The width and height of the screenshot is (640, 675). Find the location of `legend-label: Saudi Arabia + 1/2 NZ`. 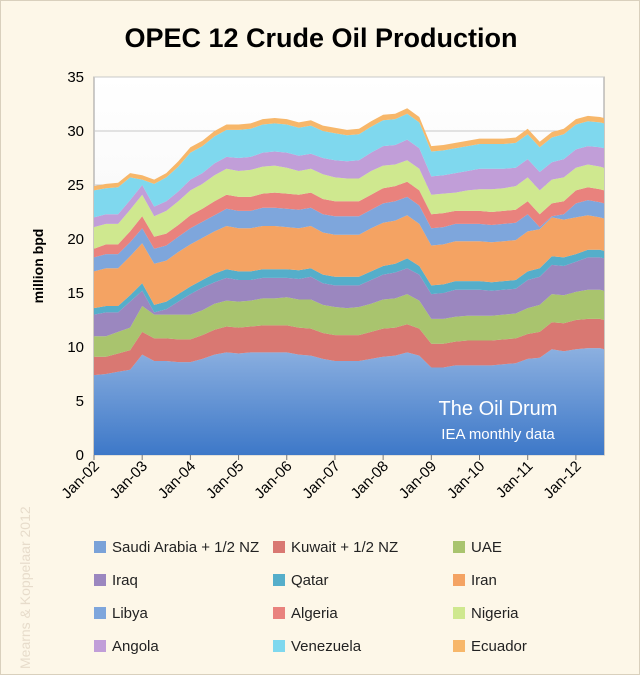

legend-label: Saudi Arabia + 1/2 NZ is located at coordinates (186, 547).